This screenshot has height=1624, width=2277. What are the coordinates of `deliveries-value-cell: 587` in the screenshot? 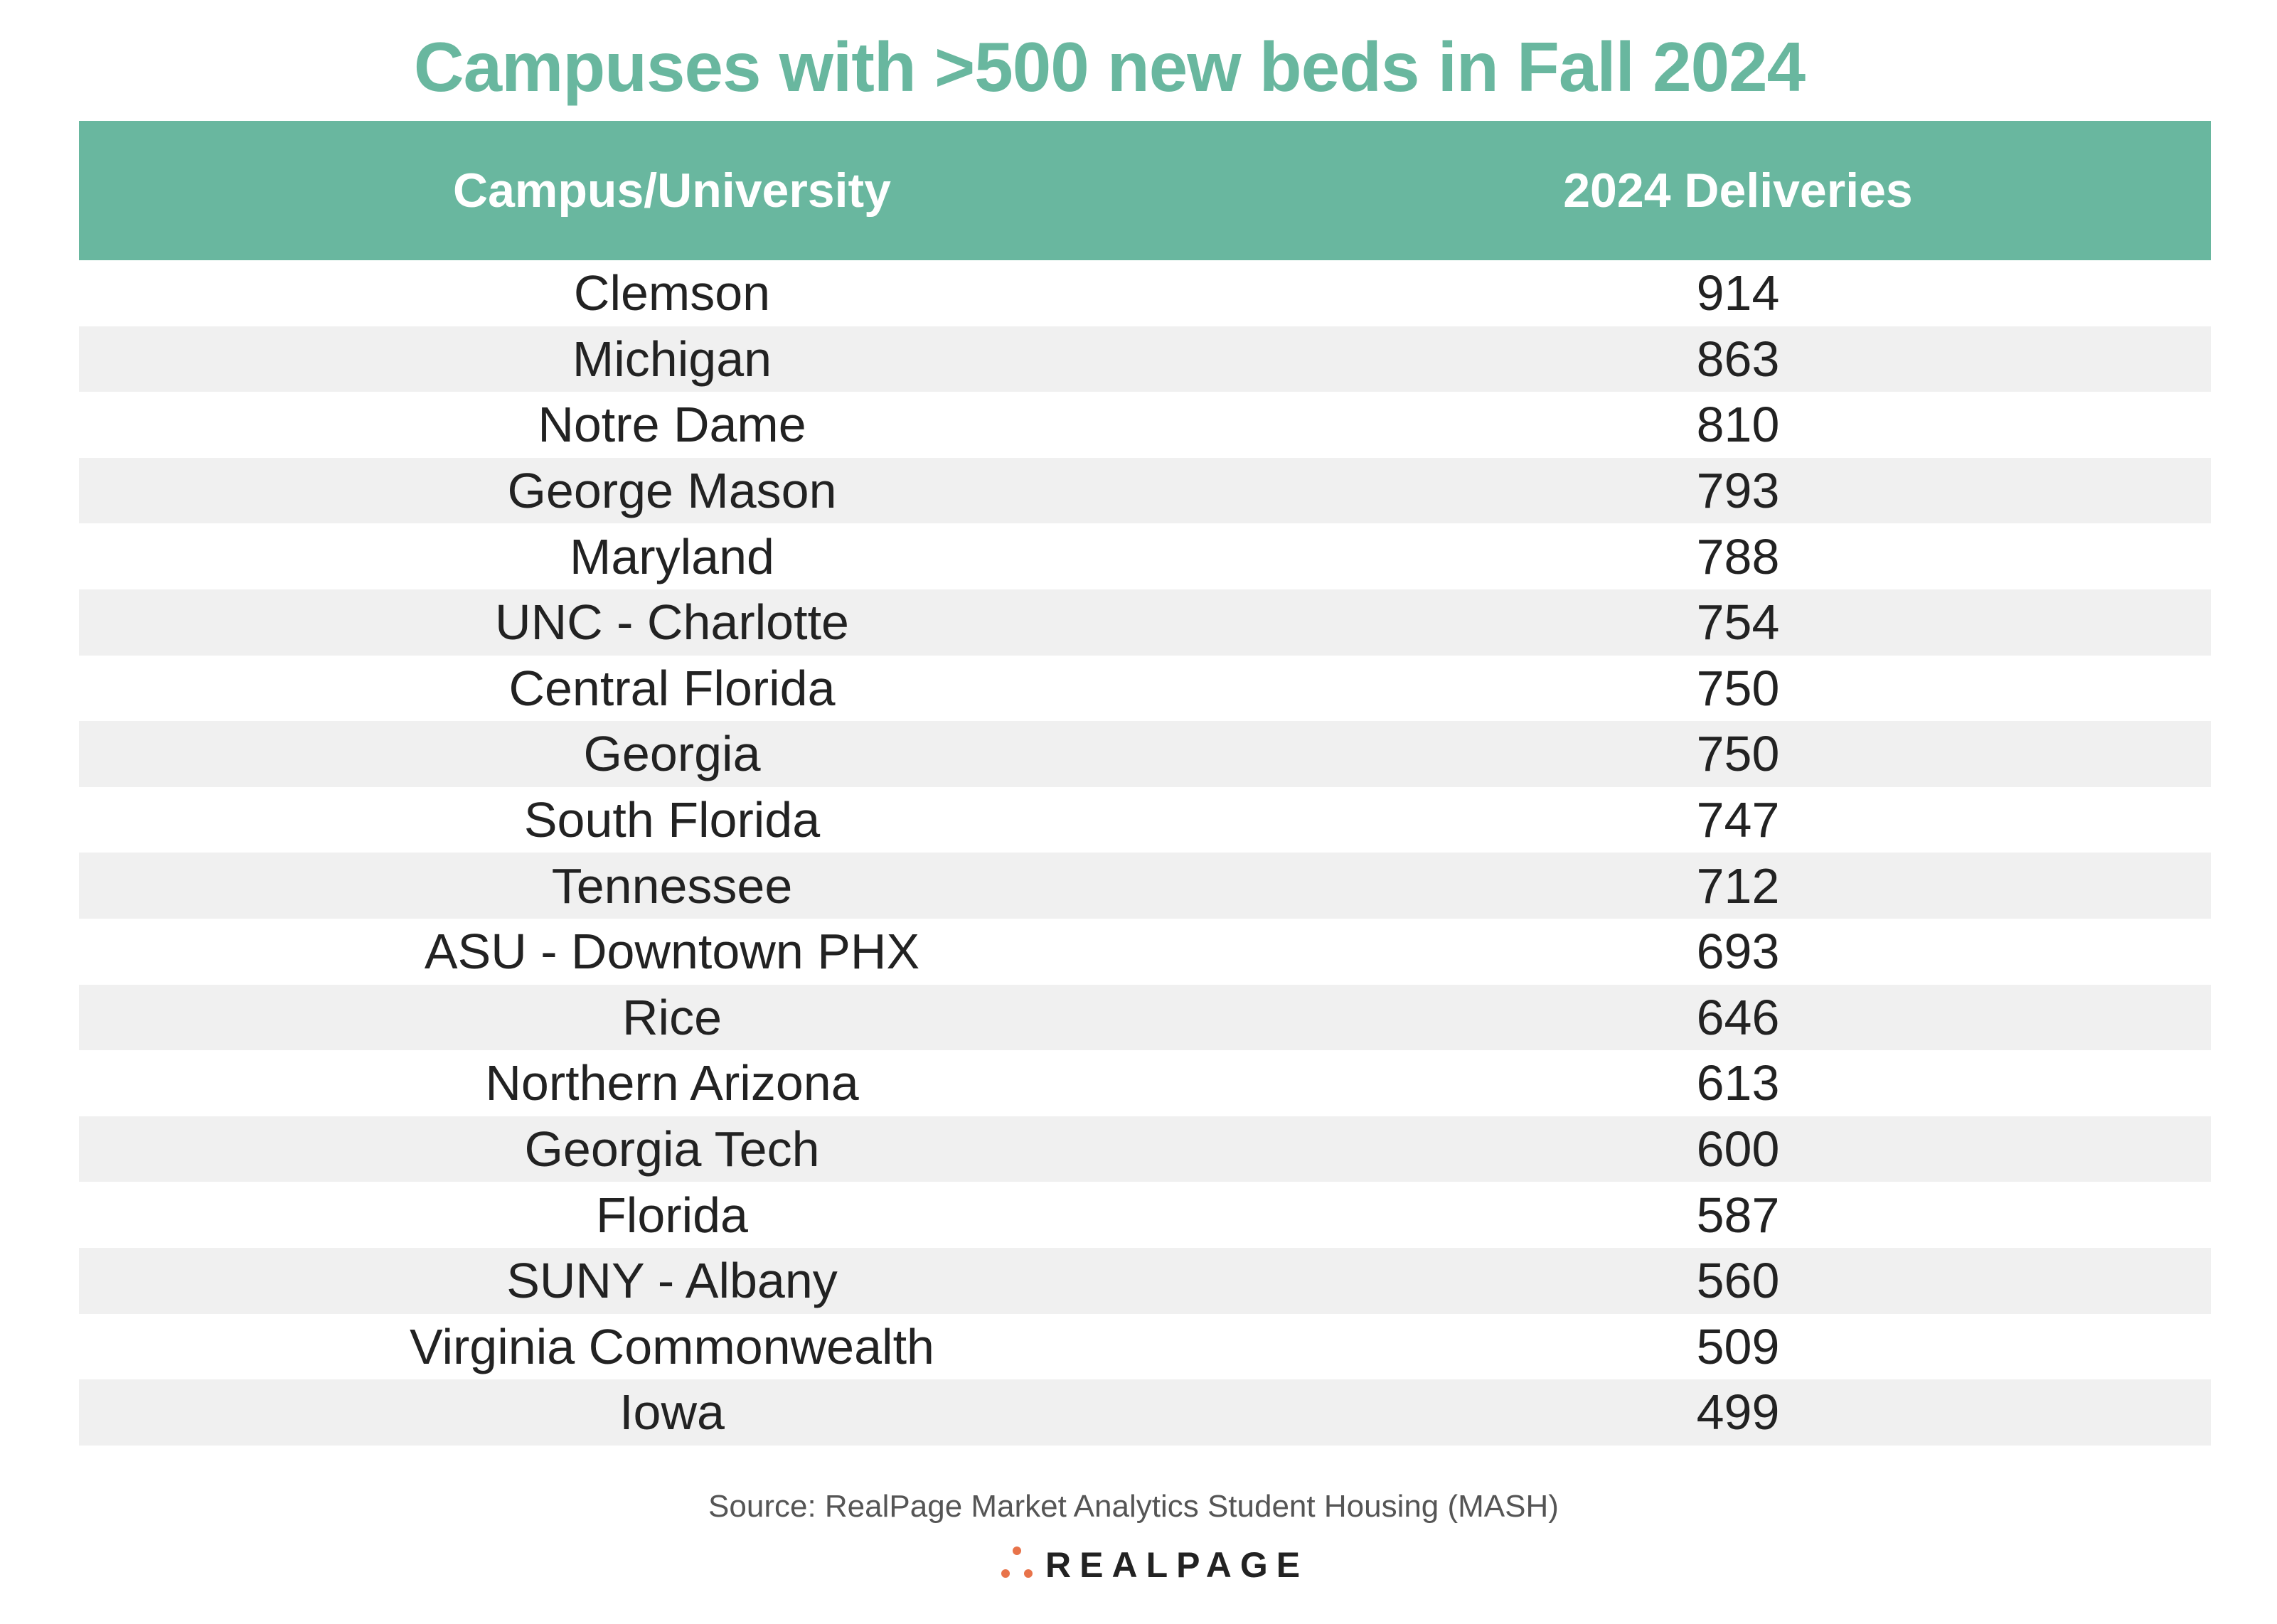 It's located at (1738, 1215).